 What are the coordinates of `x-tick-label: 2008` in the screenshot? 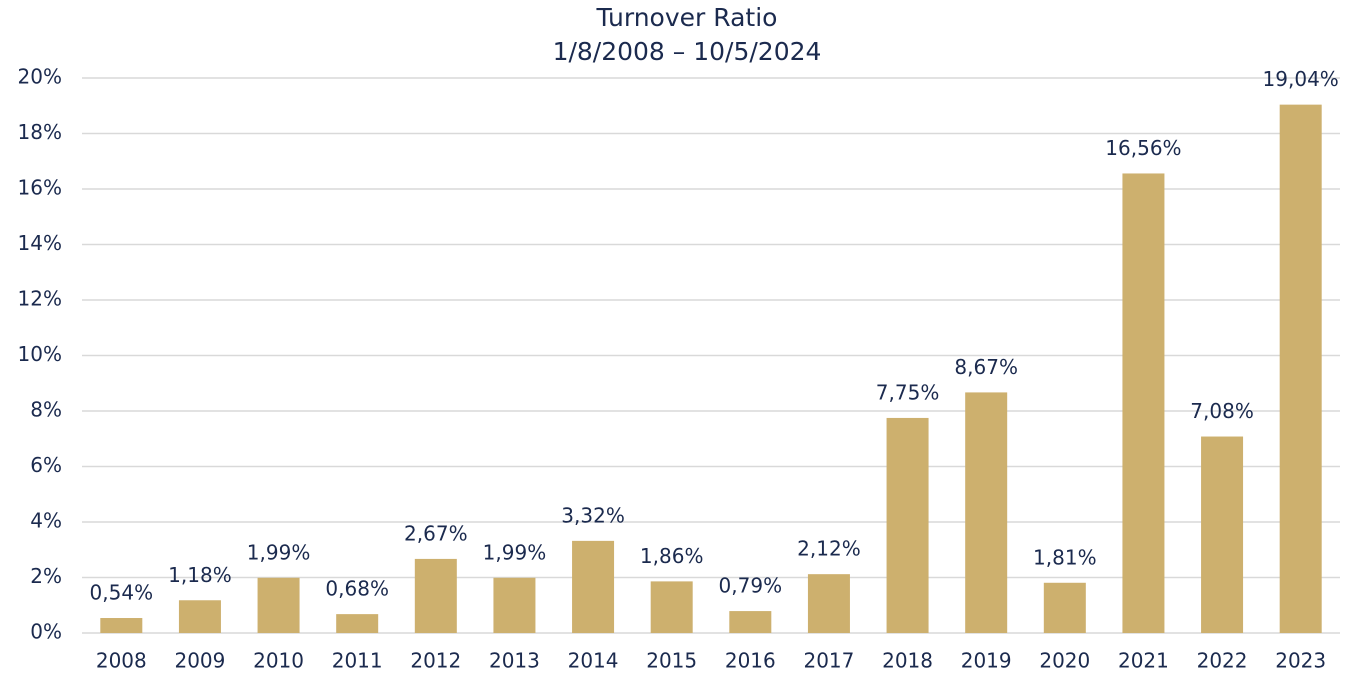 It's located at (121, 661).